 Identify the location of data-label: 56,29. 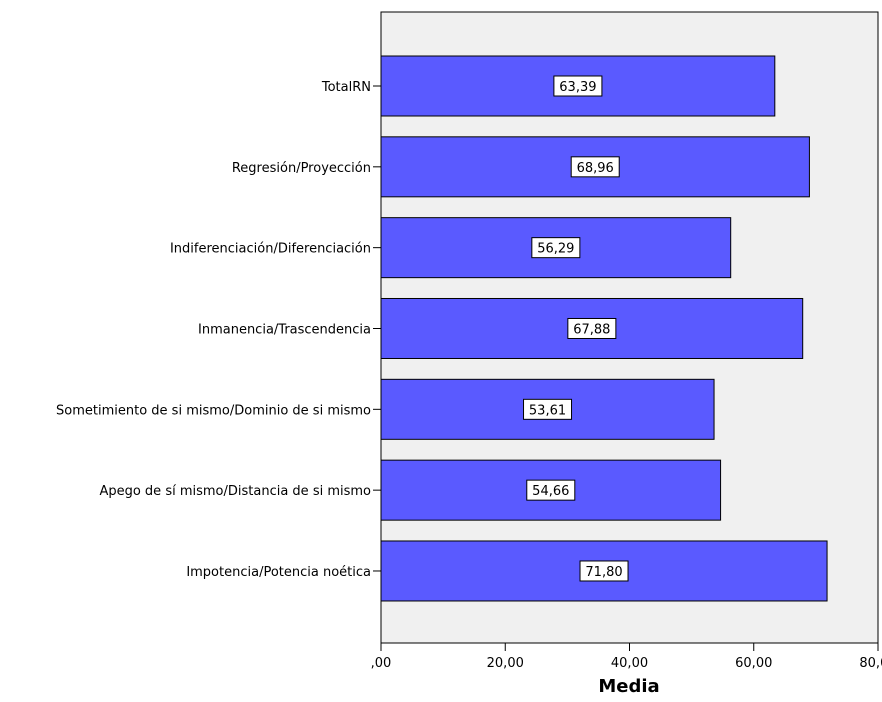
(555, 249).